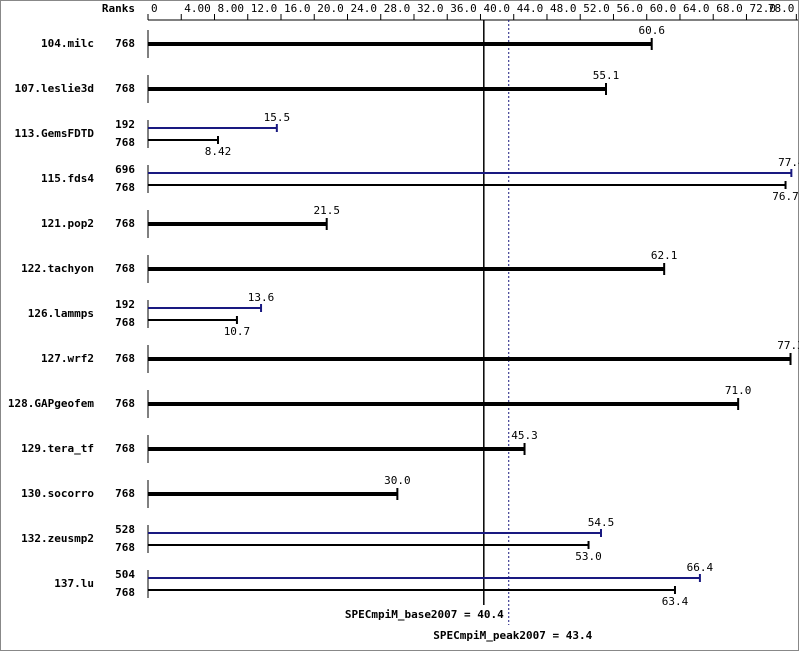 The width and height of the screenshot is (799, 651). I want to click on x-tick-label: 24.0, so click(363, 8).